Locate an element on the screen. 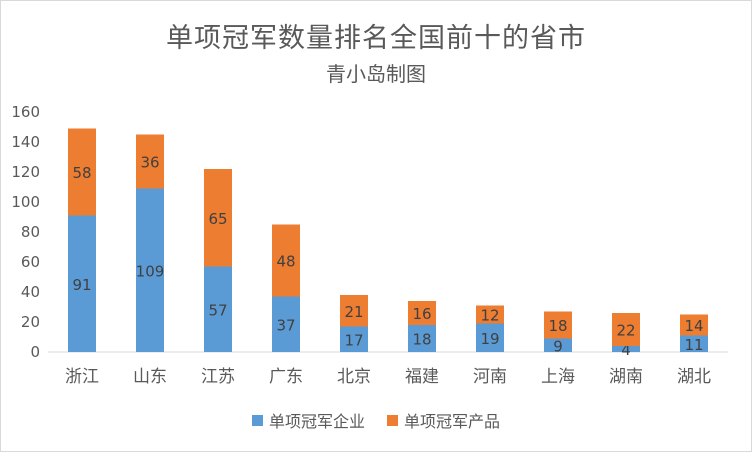 This screenshot has height=452, width=752. x-tick-label: 上海 is located at coordinates (558, 377).